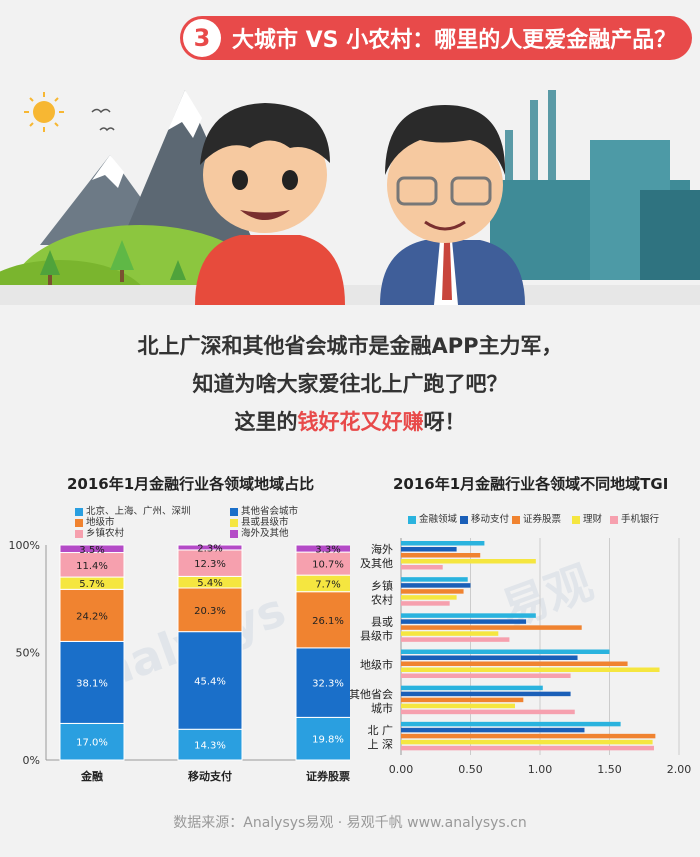 This screenshot has width=700, height=857. I want to click on chart2-x-tick: 0.50, so click(470, 769).